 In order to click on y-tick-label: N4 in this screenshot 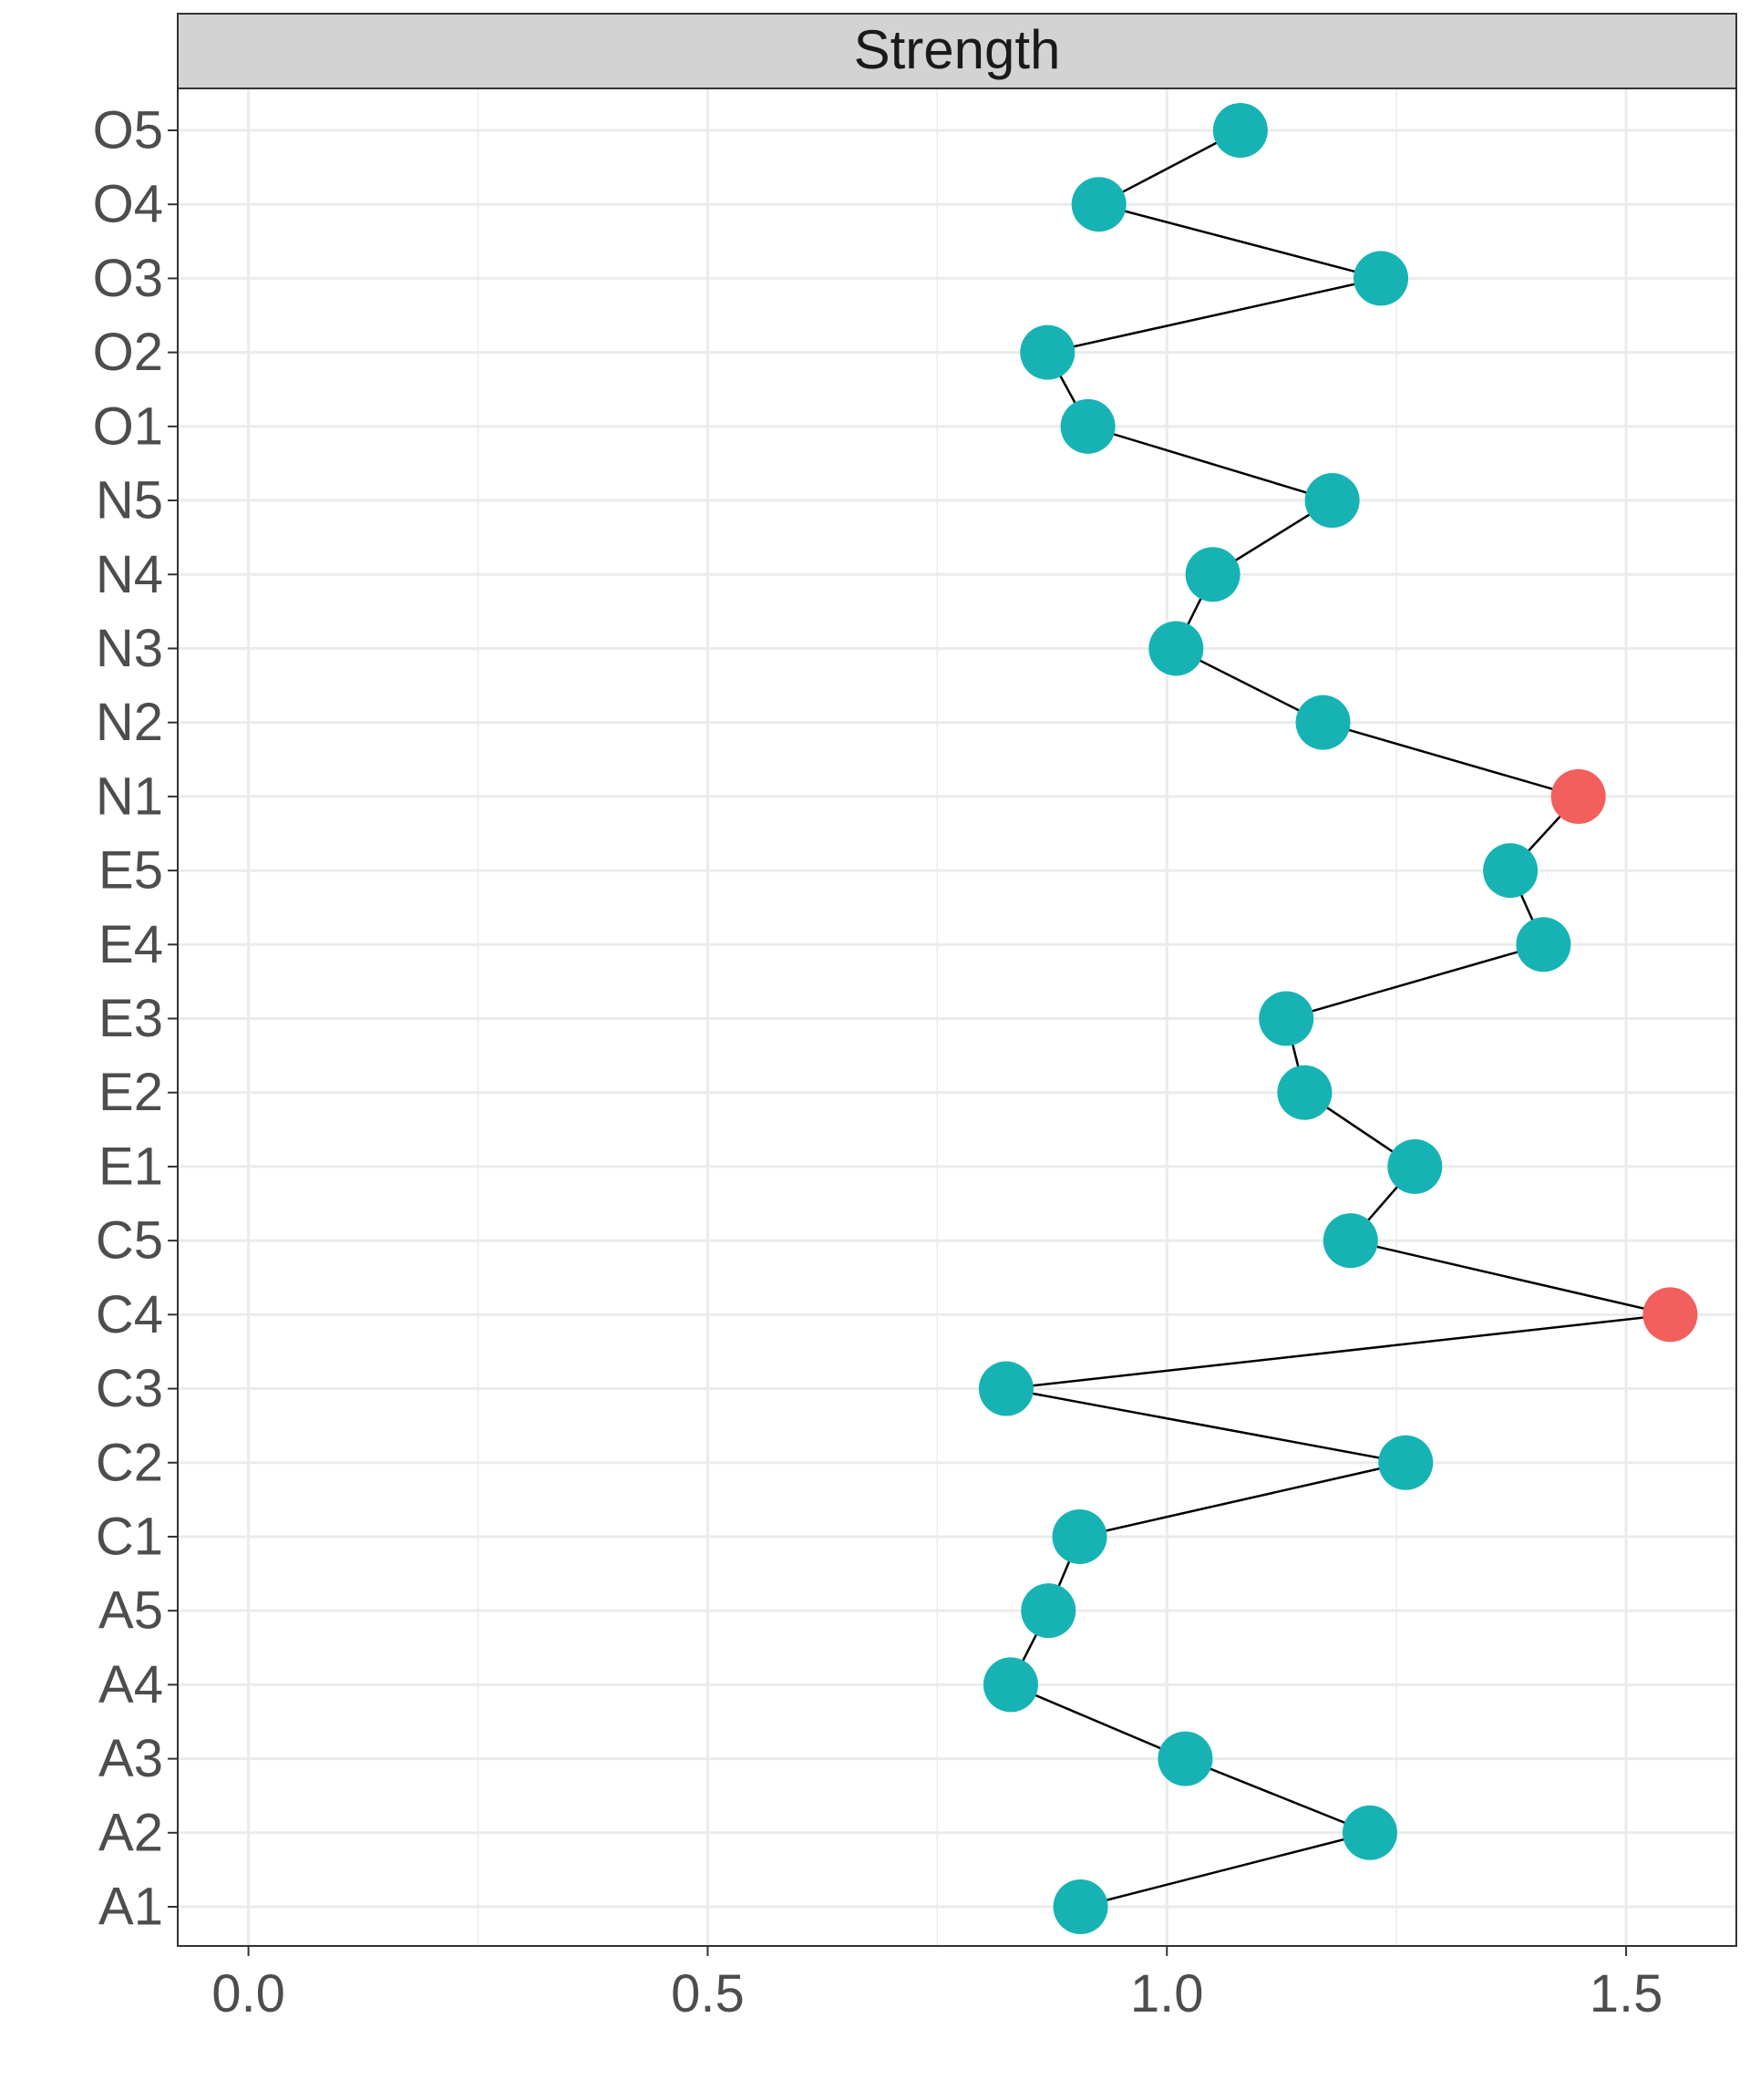, I will do `click(130, 574)`.